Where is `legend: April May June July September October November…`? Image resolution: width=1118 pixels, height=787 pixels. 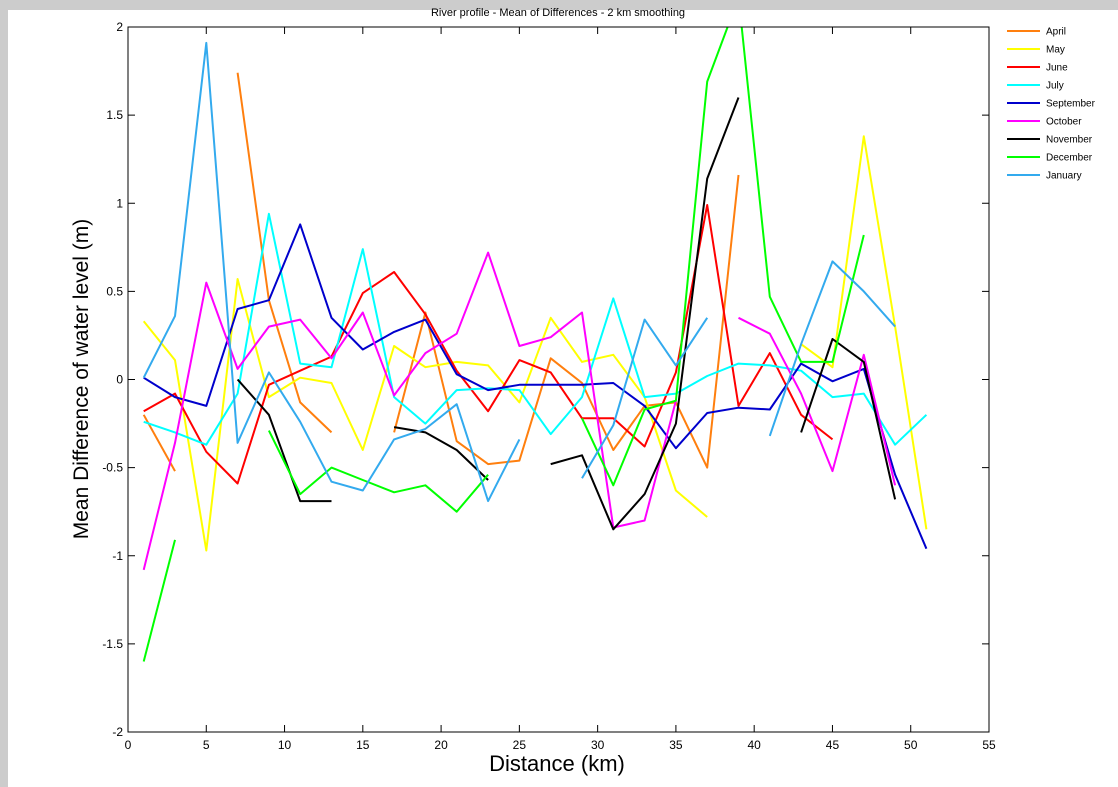 legend: April May June July September October November… is located at coordinates (1051, 104).